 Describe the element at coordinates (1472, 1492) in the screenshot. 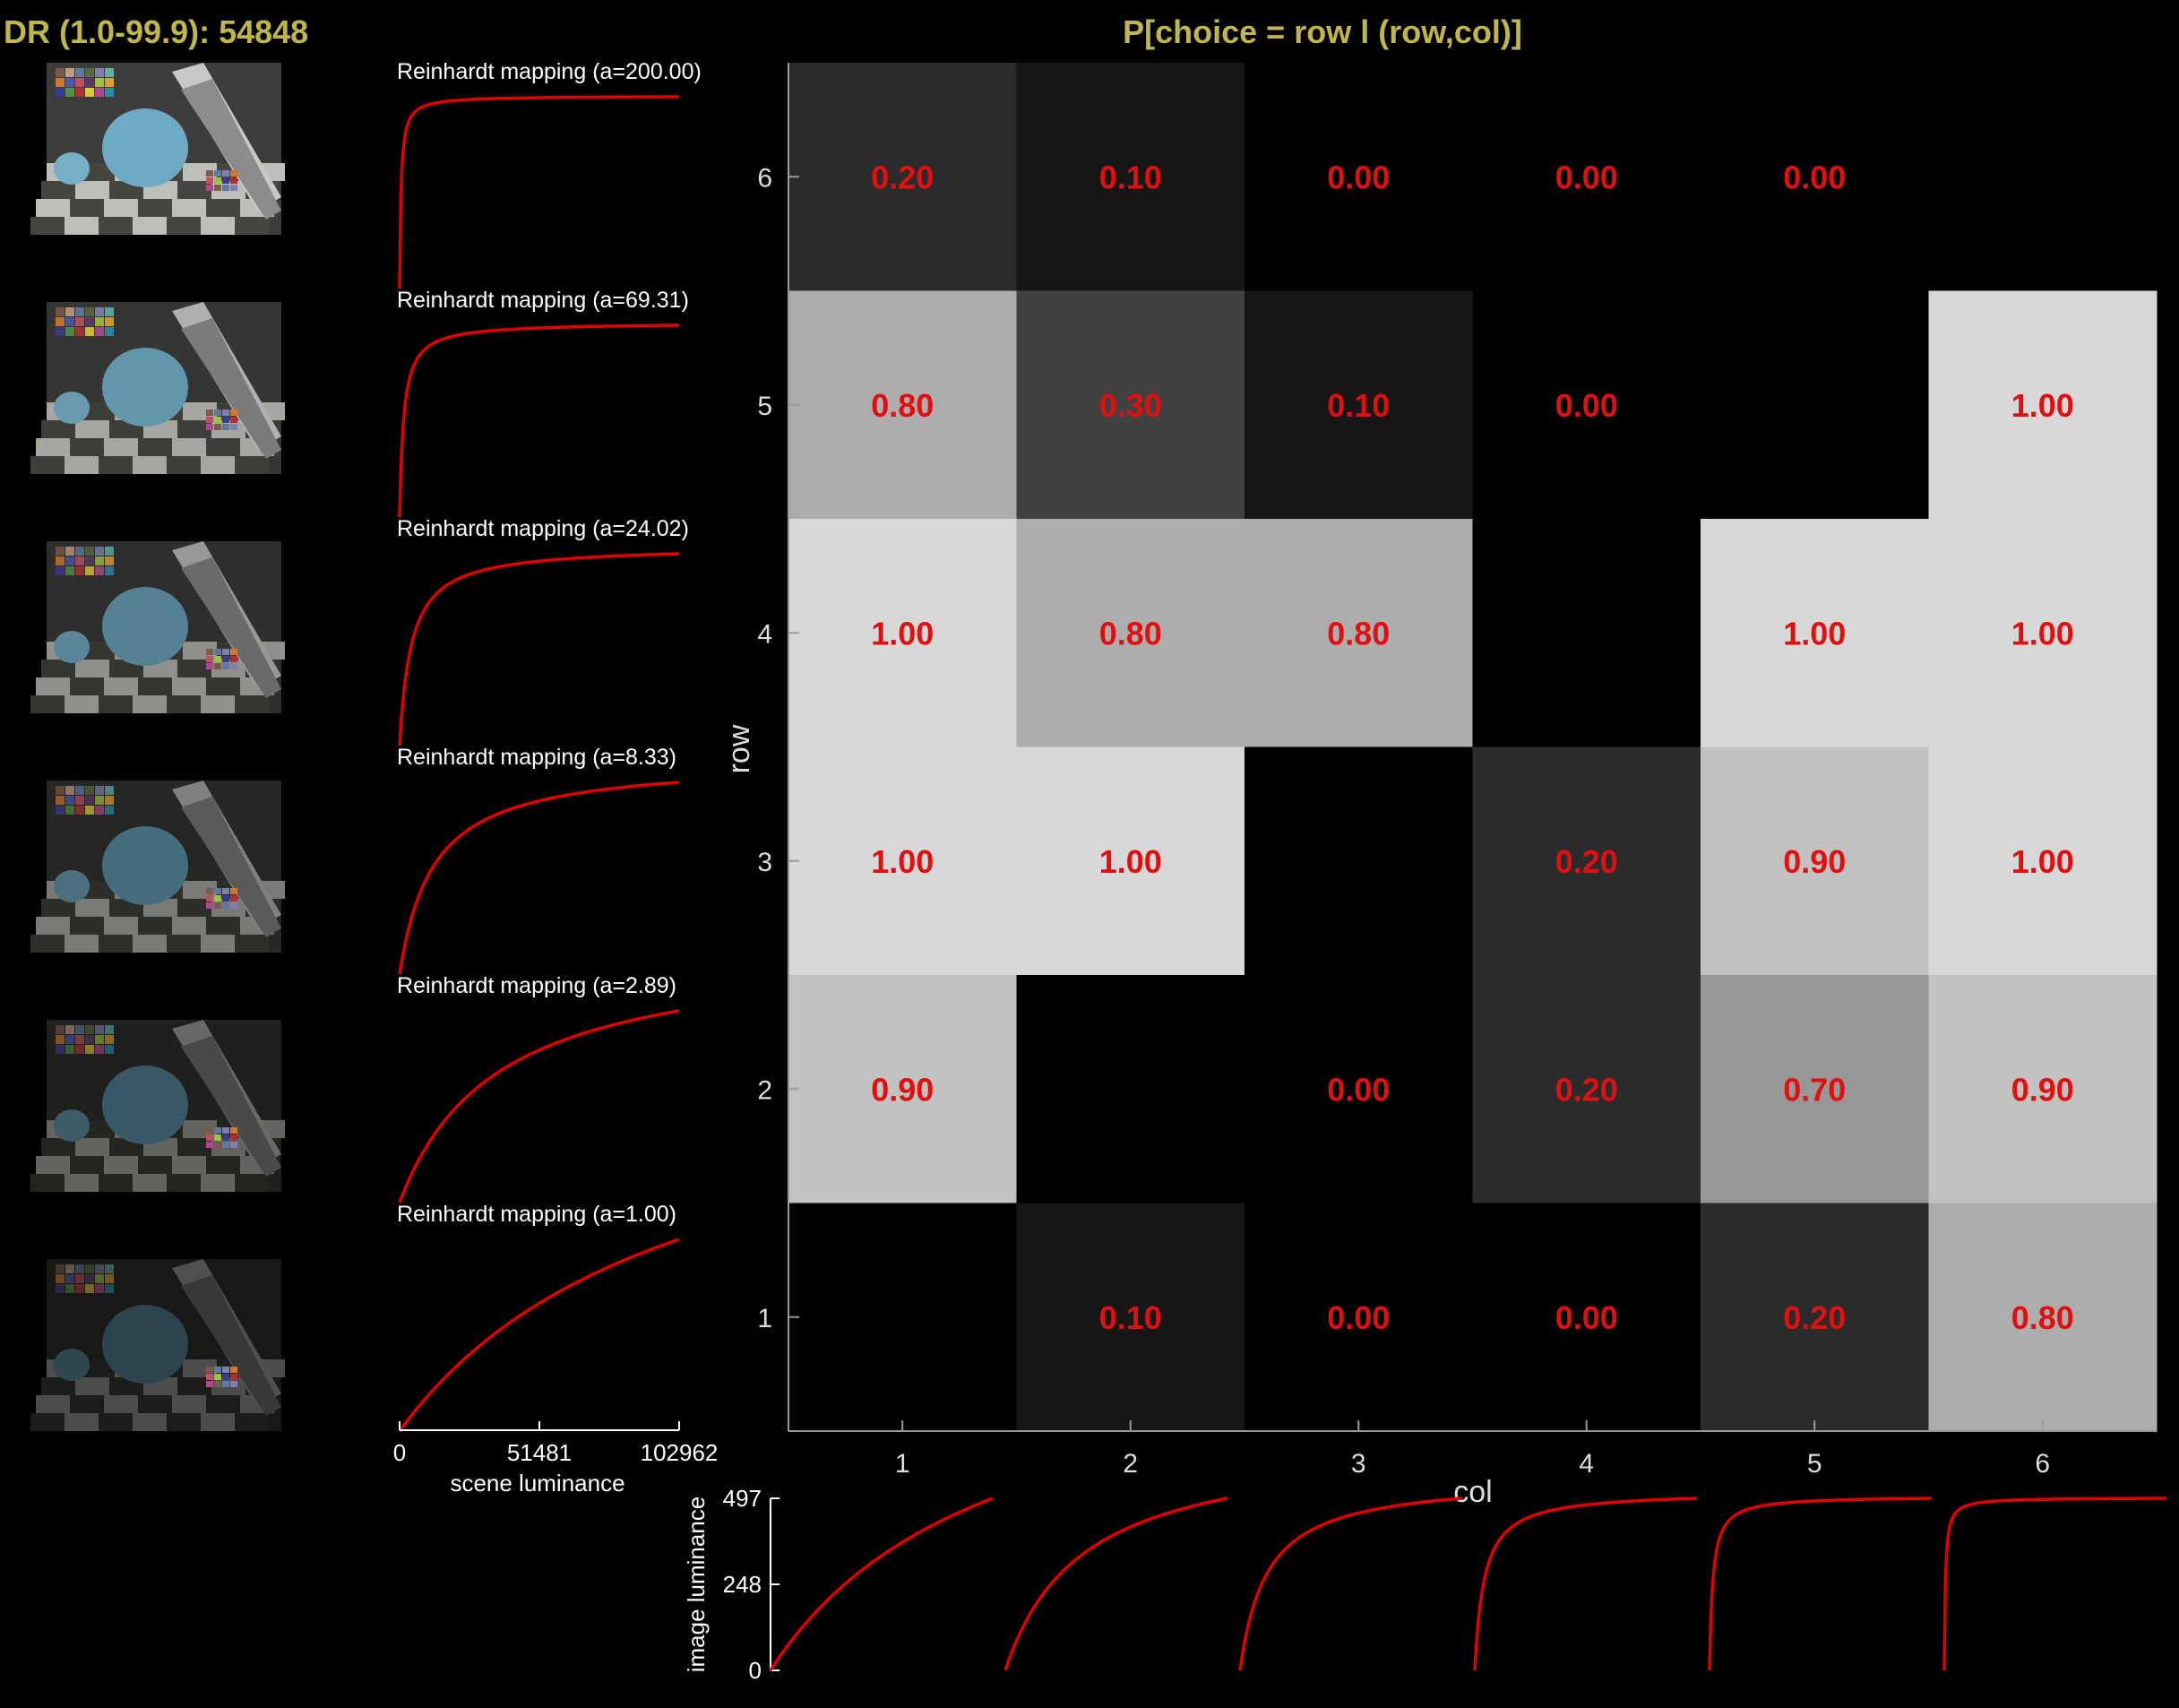

I see `x-axis-label: col` at that location.